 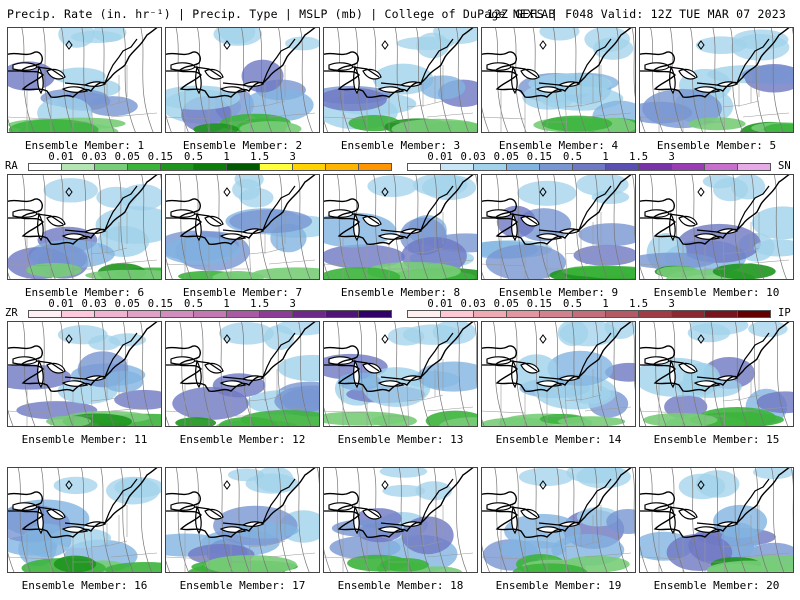 I want to click on legend-rain-tick-label: 3, so click(x=292, y=157).